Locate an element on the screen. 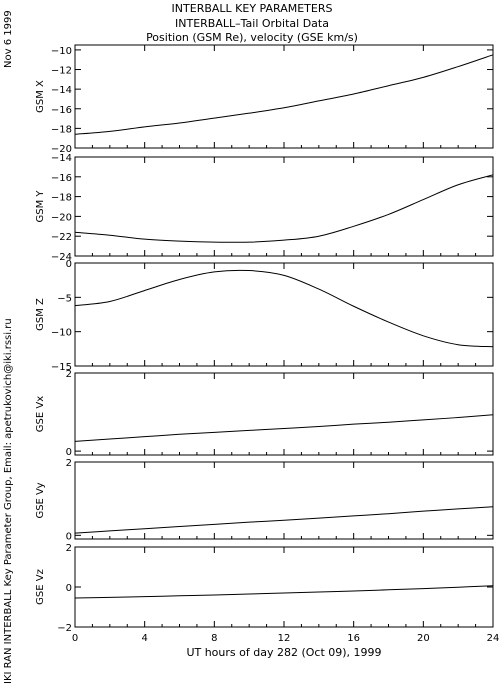  y-axis-label: GSM X is located at coordinates (40, 96).